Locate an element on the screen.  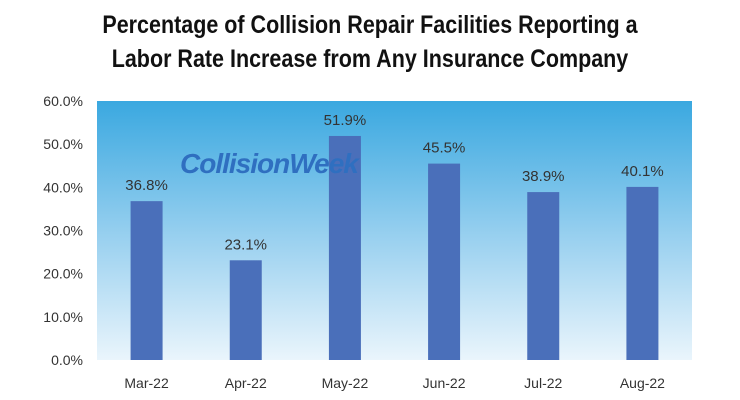
data-label: 38.9% is located at coordinates (543, 176).